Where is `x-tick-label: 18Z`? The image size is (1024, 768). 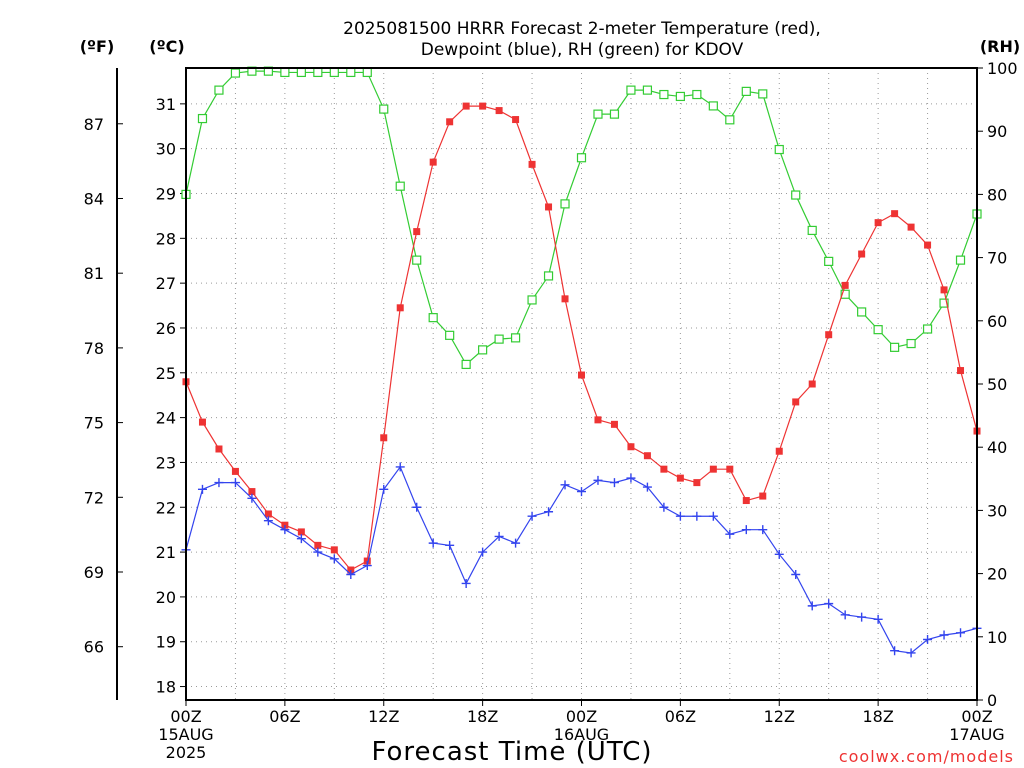
x-tick-label: 18Z is located at coordinates (877, 716).